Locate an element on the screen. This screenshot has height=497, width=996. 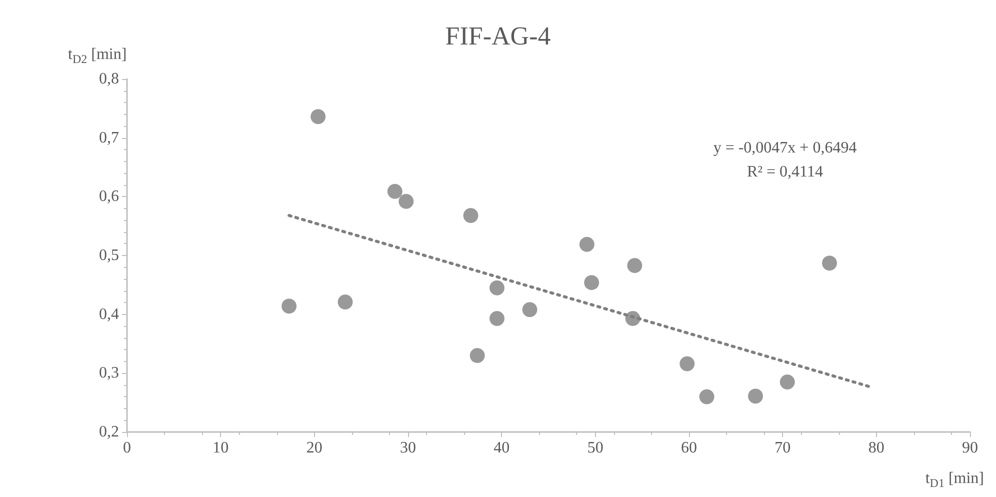
annotation: R² = 0,4114 is located at coordinates (785, 172).